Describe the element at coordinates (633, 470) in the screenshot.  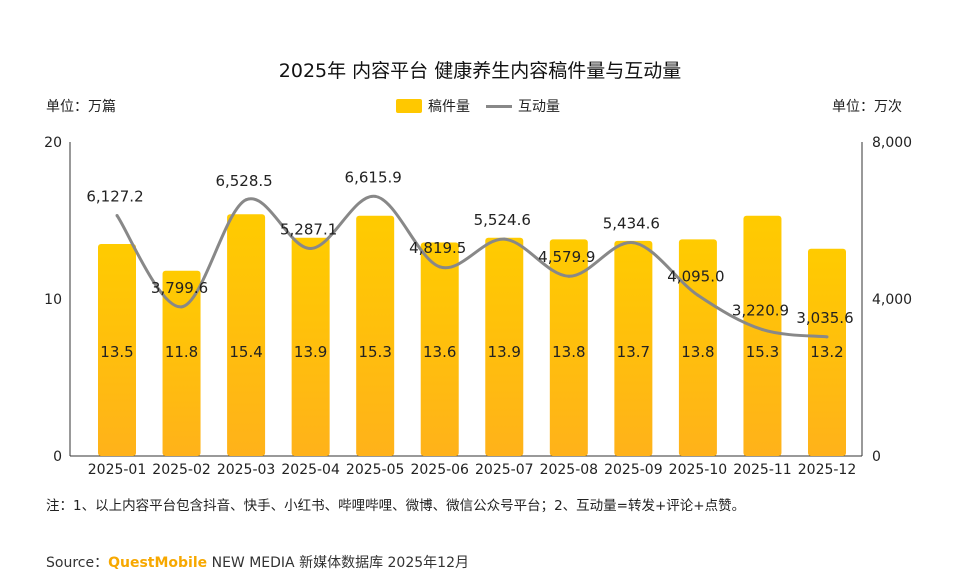
I see `x-tick-label: 2025-09` at that location.